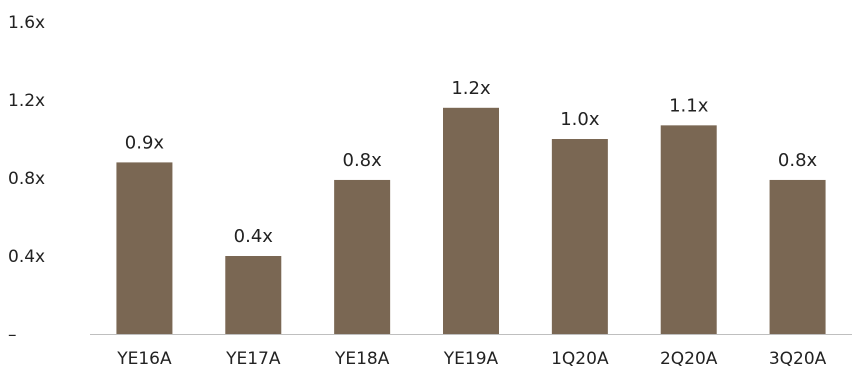  What do you see at coordinates (26, 101) in the screenshot?
I see `y-tick-label: 1.2x` at bounding box center [26, 101].